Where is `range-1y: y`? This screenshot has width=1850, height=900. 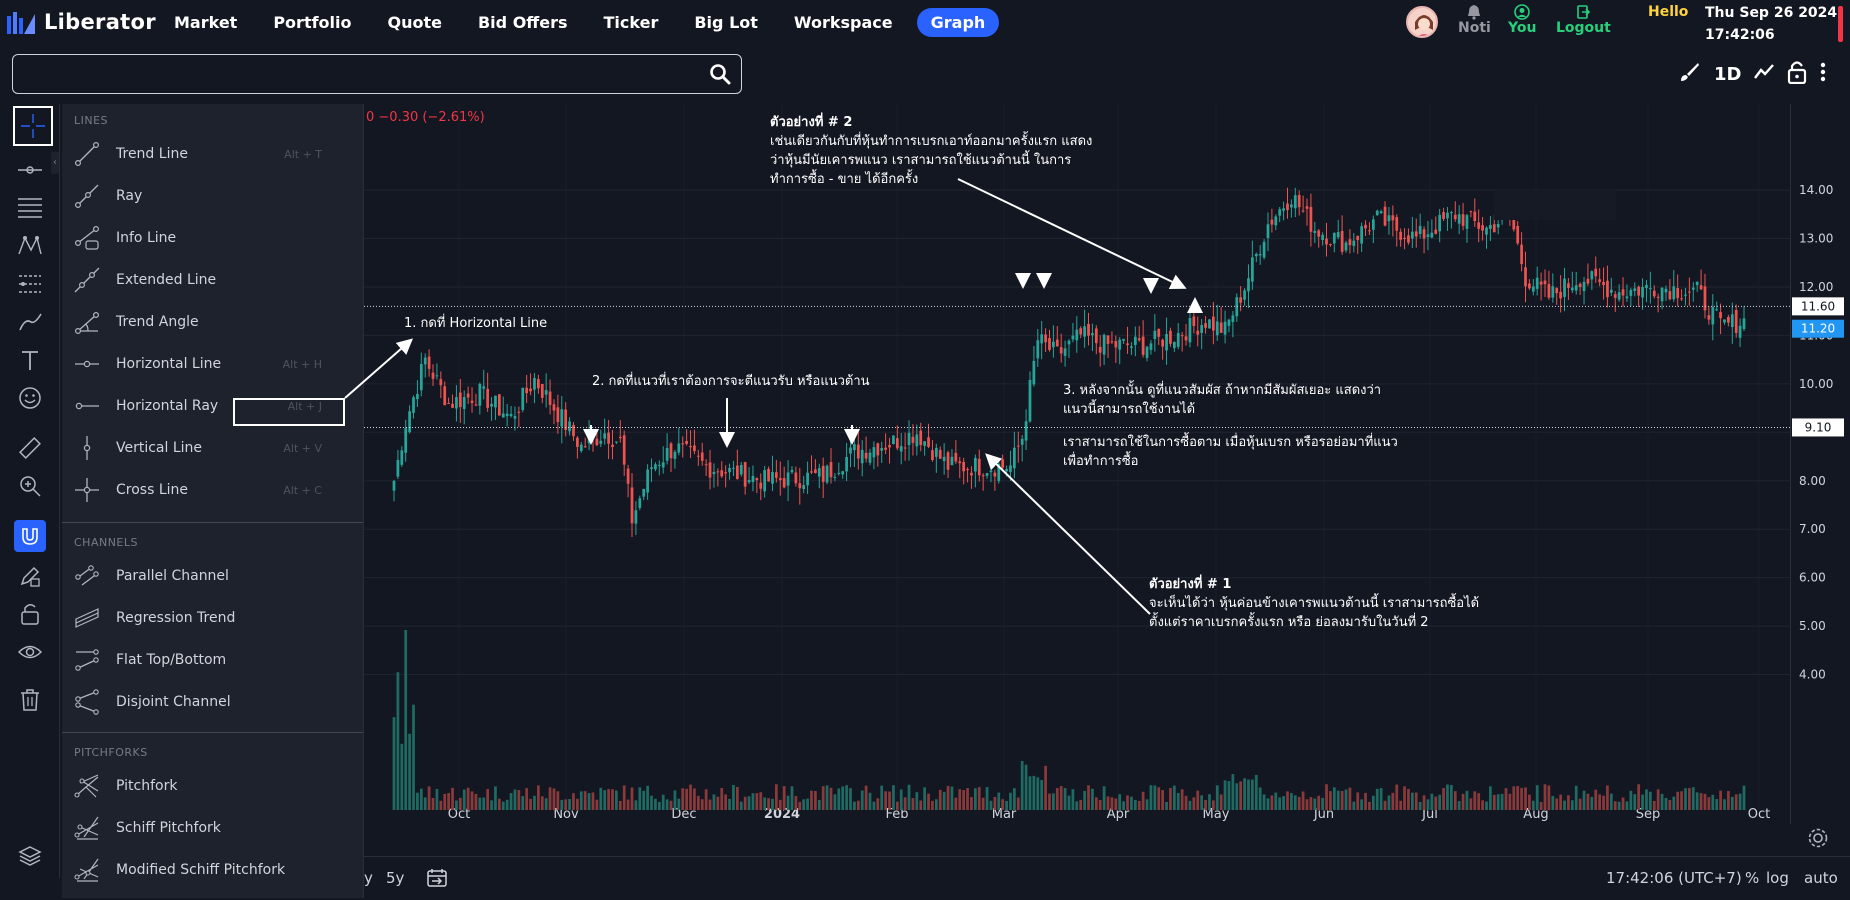
range-1y: y is located at coordinates (368, 878).